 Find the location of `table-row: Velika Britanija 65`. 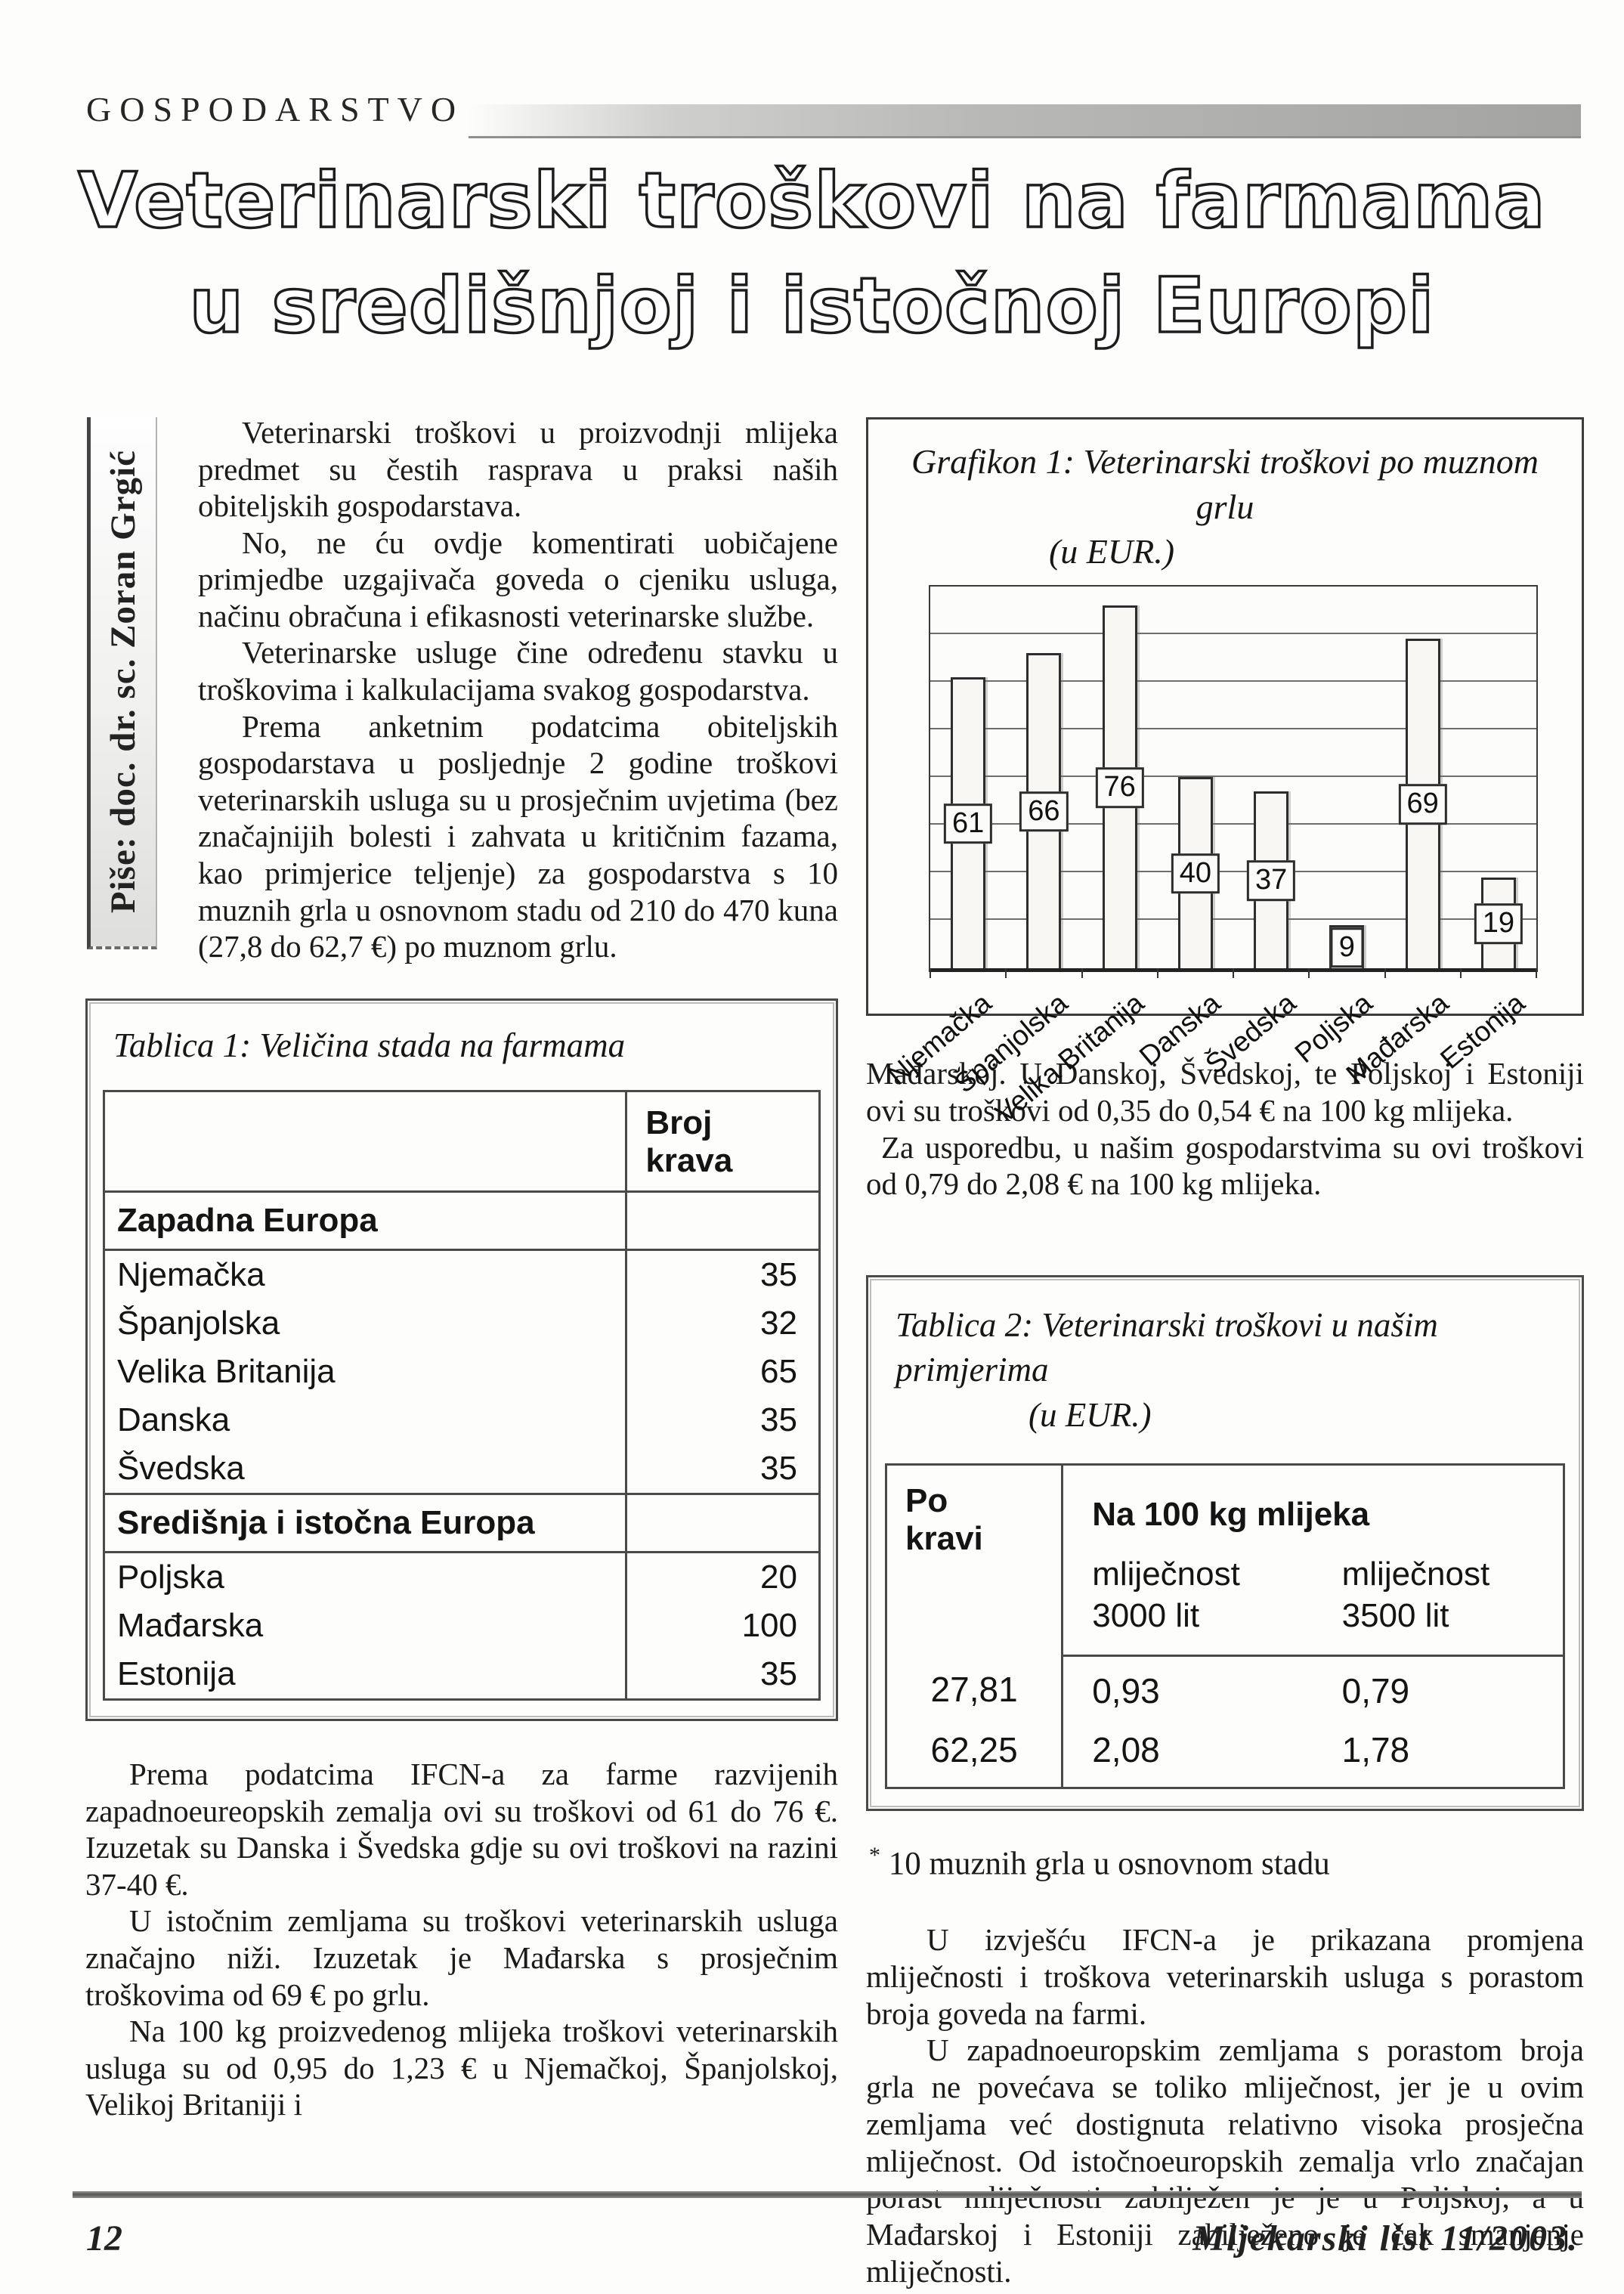

table-row: Velika Britanija 65 is located at coordinates (462, 1373).